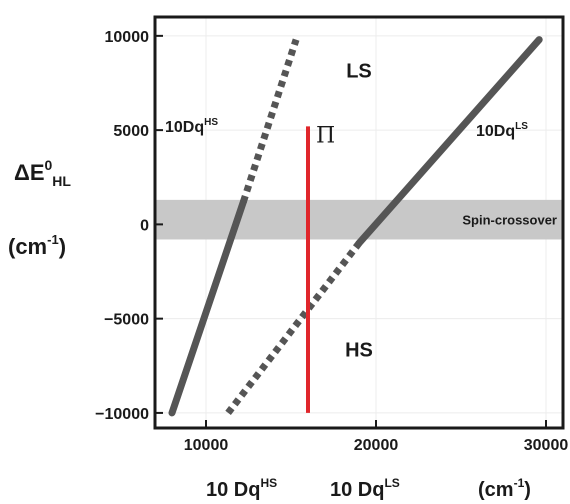 This screenshot has height=504, width=570. What do you see at coordinates (144, 225) in the screenshot?
I see `y-tick-label-2: 0` at bounding box center [144, 225].